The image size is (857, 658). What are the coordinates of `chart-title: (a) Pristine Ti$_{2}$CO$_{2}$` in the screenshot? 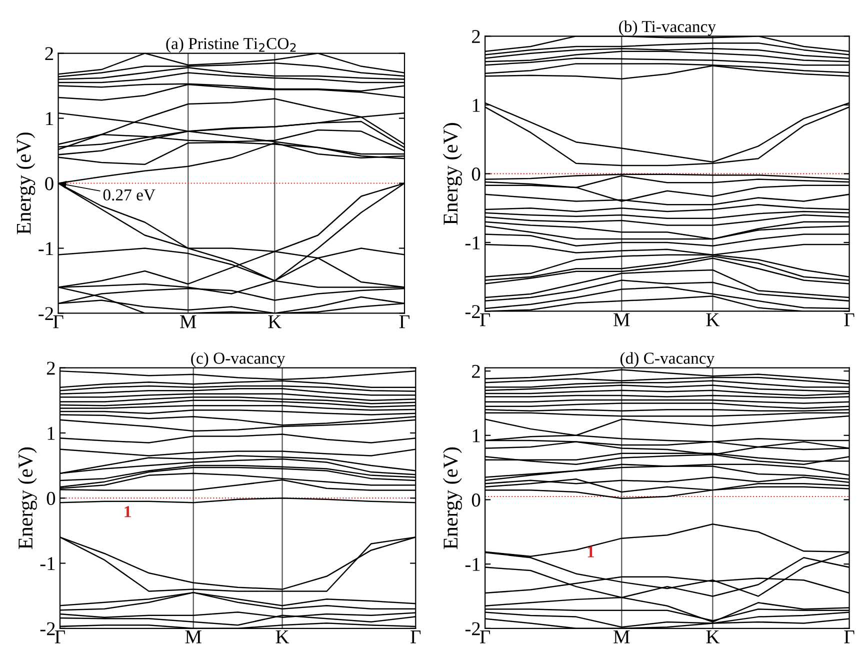 It's located at (231, 45).